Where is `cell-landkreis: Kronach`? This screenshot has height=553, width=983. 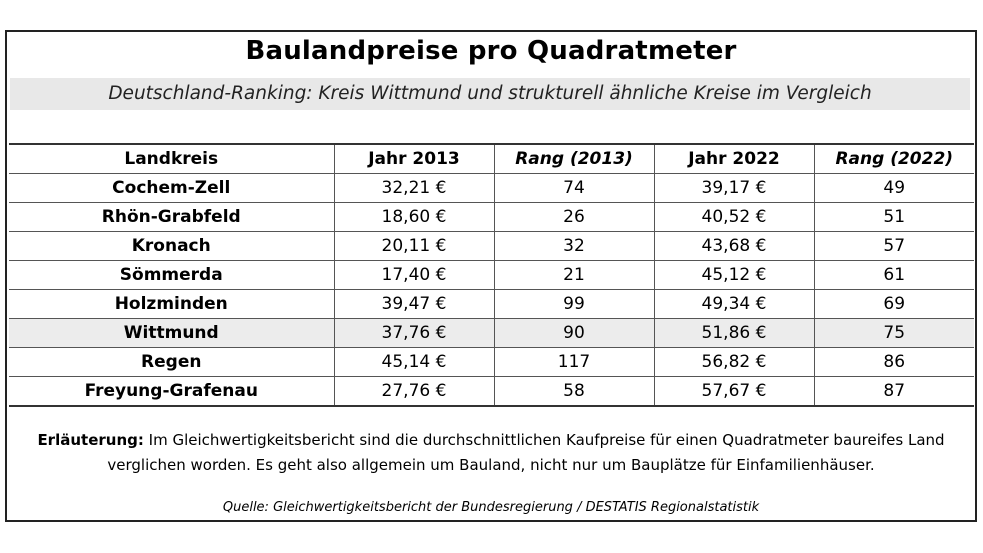 cell-landkreis: Kronach is located at coordinates (172, 246).